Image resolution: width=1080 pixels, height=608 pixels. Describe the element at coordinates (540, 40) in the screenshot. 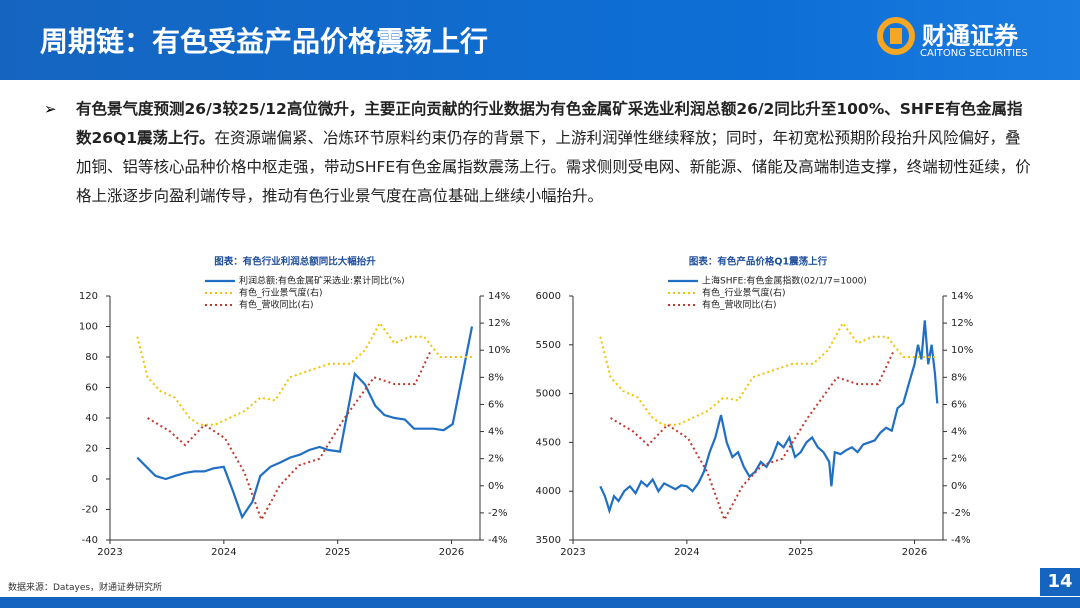

I see `header: 周期链：有色受益产品价格震荡上行 财通证券 CAITONG SECURITIES` at that location.